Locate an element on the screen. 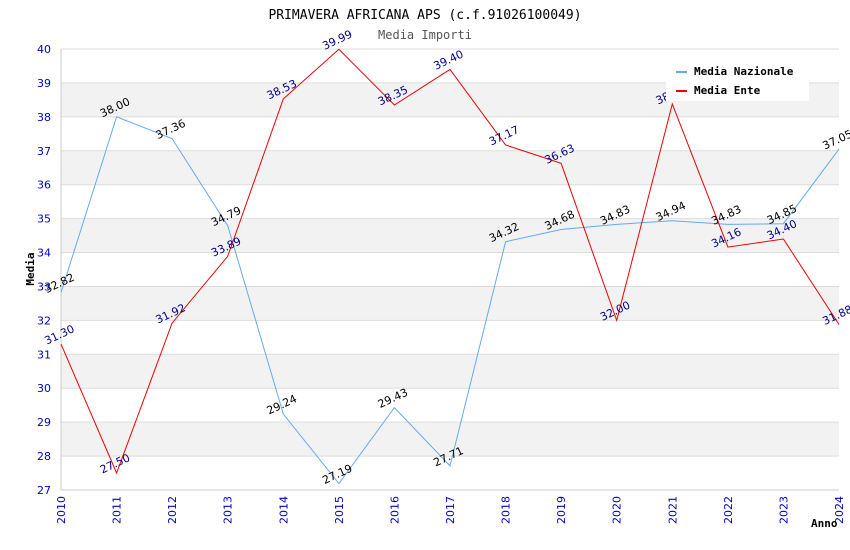 This screenshot has width=850, height=550. data-label: 27.19 is located at coordinates (337, 474).